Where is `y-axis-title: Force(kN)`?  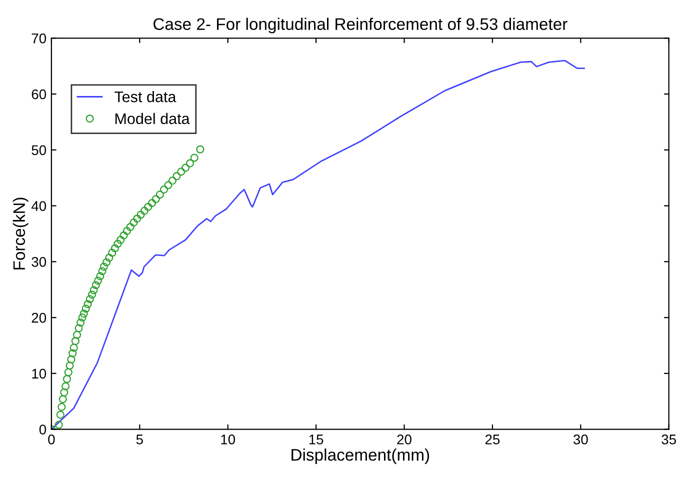 y-axis-title: Force(kN) is located at coordinates (20, 234).